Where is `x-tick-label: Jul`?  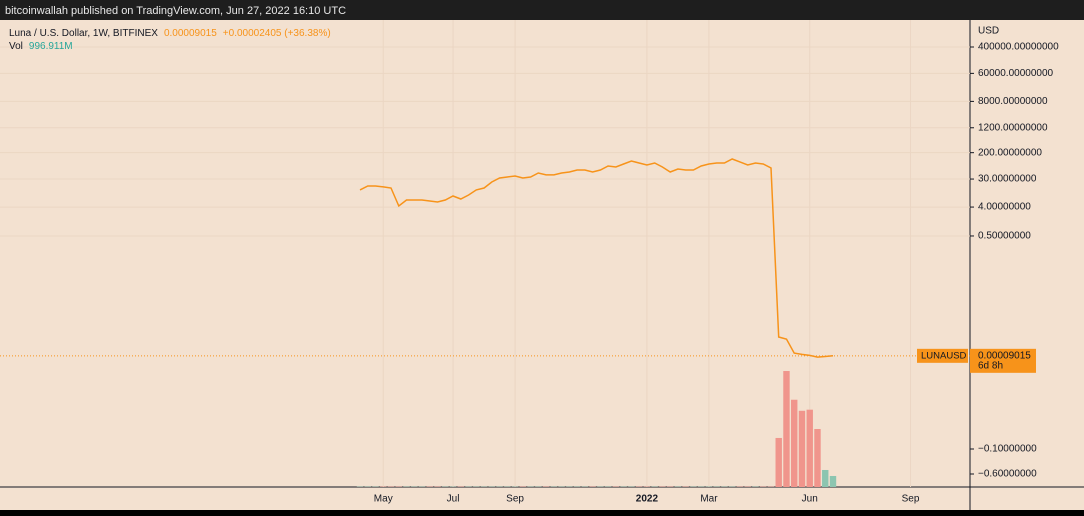
x-tick-label: Jul is located at coordinates (453, 499).